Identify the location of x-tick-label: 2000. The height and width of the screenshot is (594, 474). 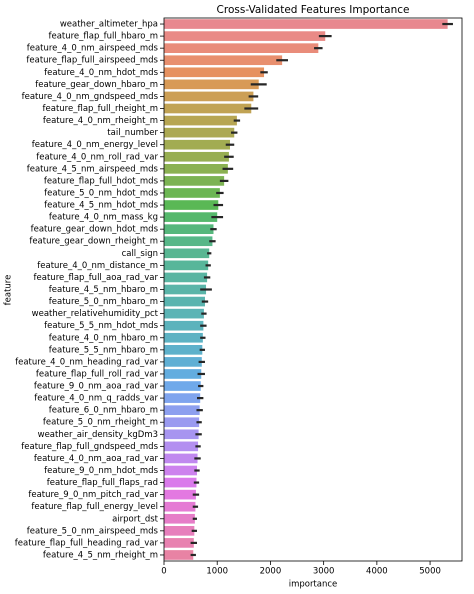
(271, 572).